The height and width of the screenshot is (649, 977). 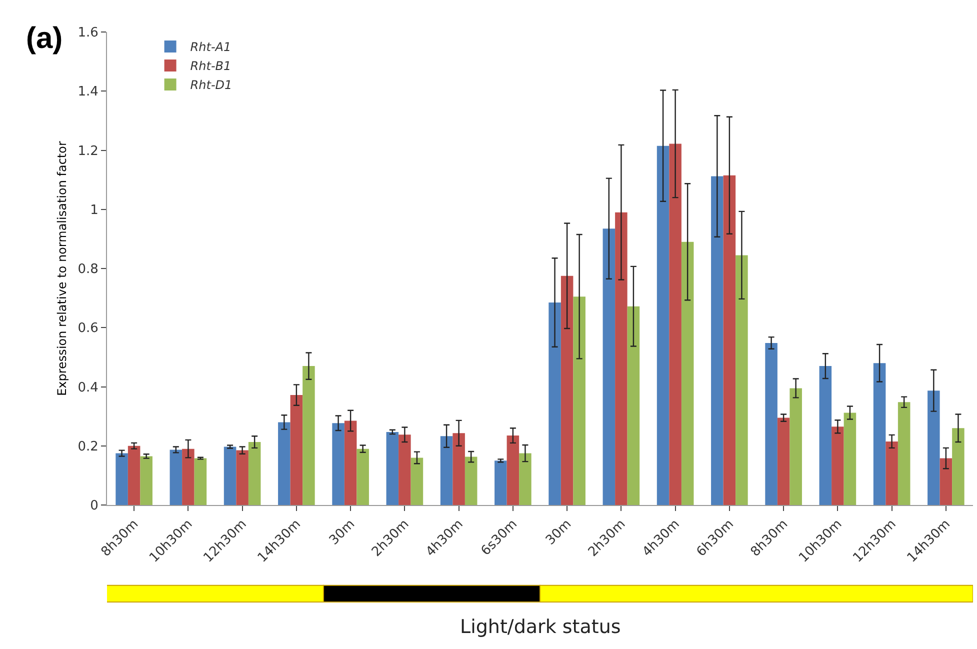 What do you see at coordinates (88, 92) in the screenshot?
I see `y-tick-label: 1.4` at bounding box center [88, 92].